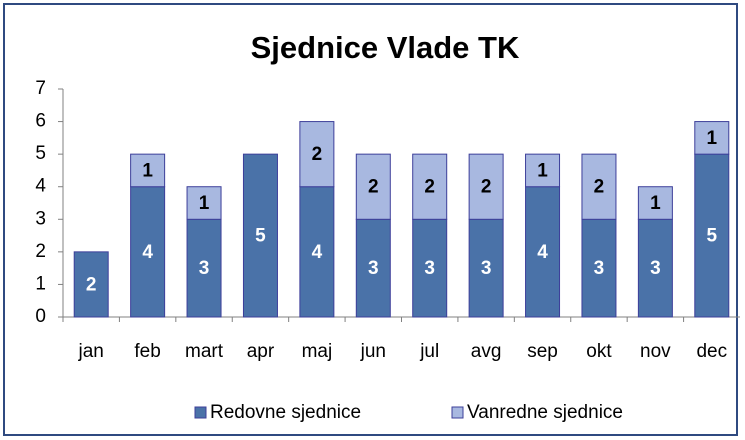 The image size is (745, 440). Describe the element at coordinates (40, 121) in the screenshot. I see `y-tick-label: 6` at that location.